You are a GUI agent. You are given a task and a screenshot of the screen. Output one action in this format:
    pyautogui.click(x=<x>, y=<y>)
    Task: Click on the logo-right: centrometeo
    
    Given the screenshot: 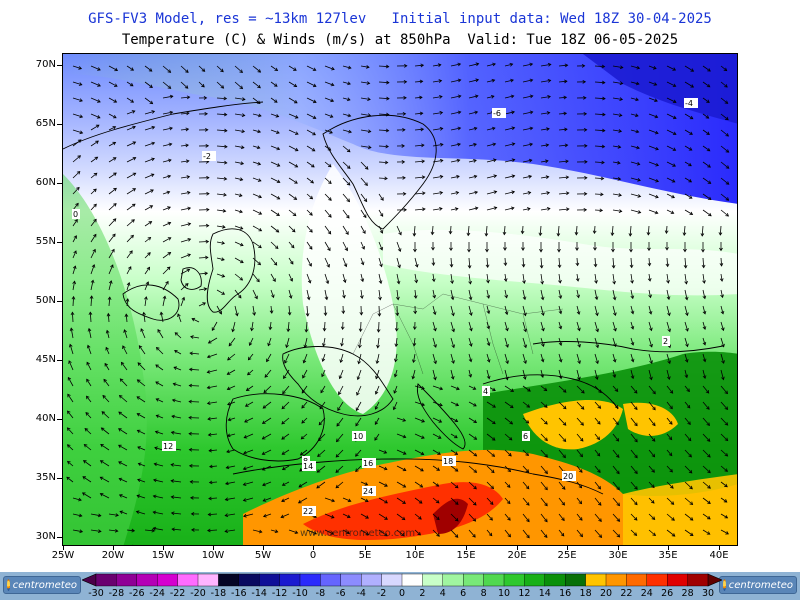 What is the action you would take?
    pyautogui.click(x=758, y=585)
    